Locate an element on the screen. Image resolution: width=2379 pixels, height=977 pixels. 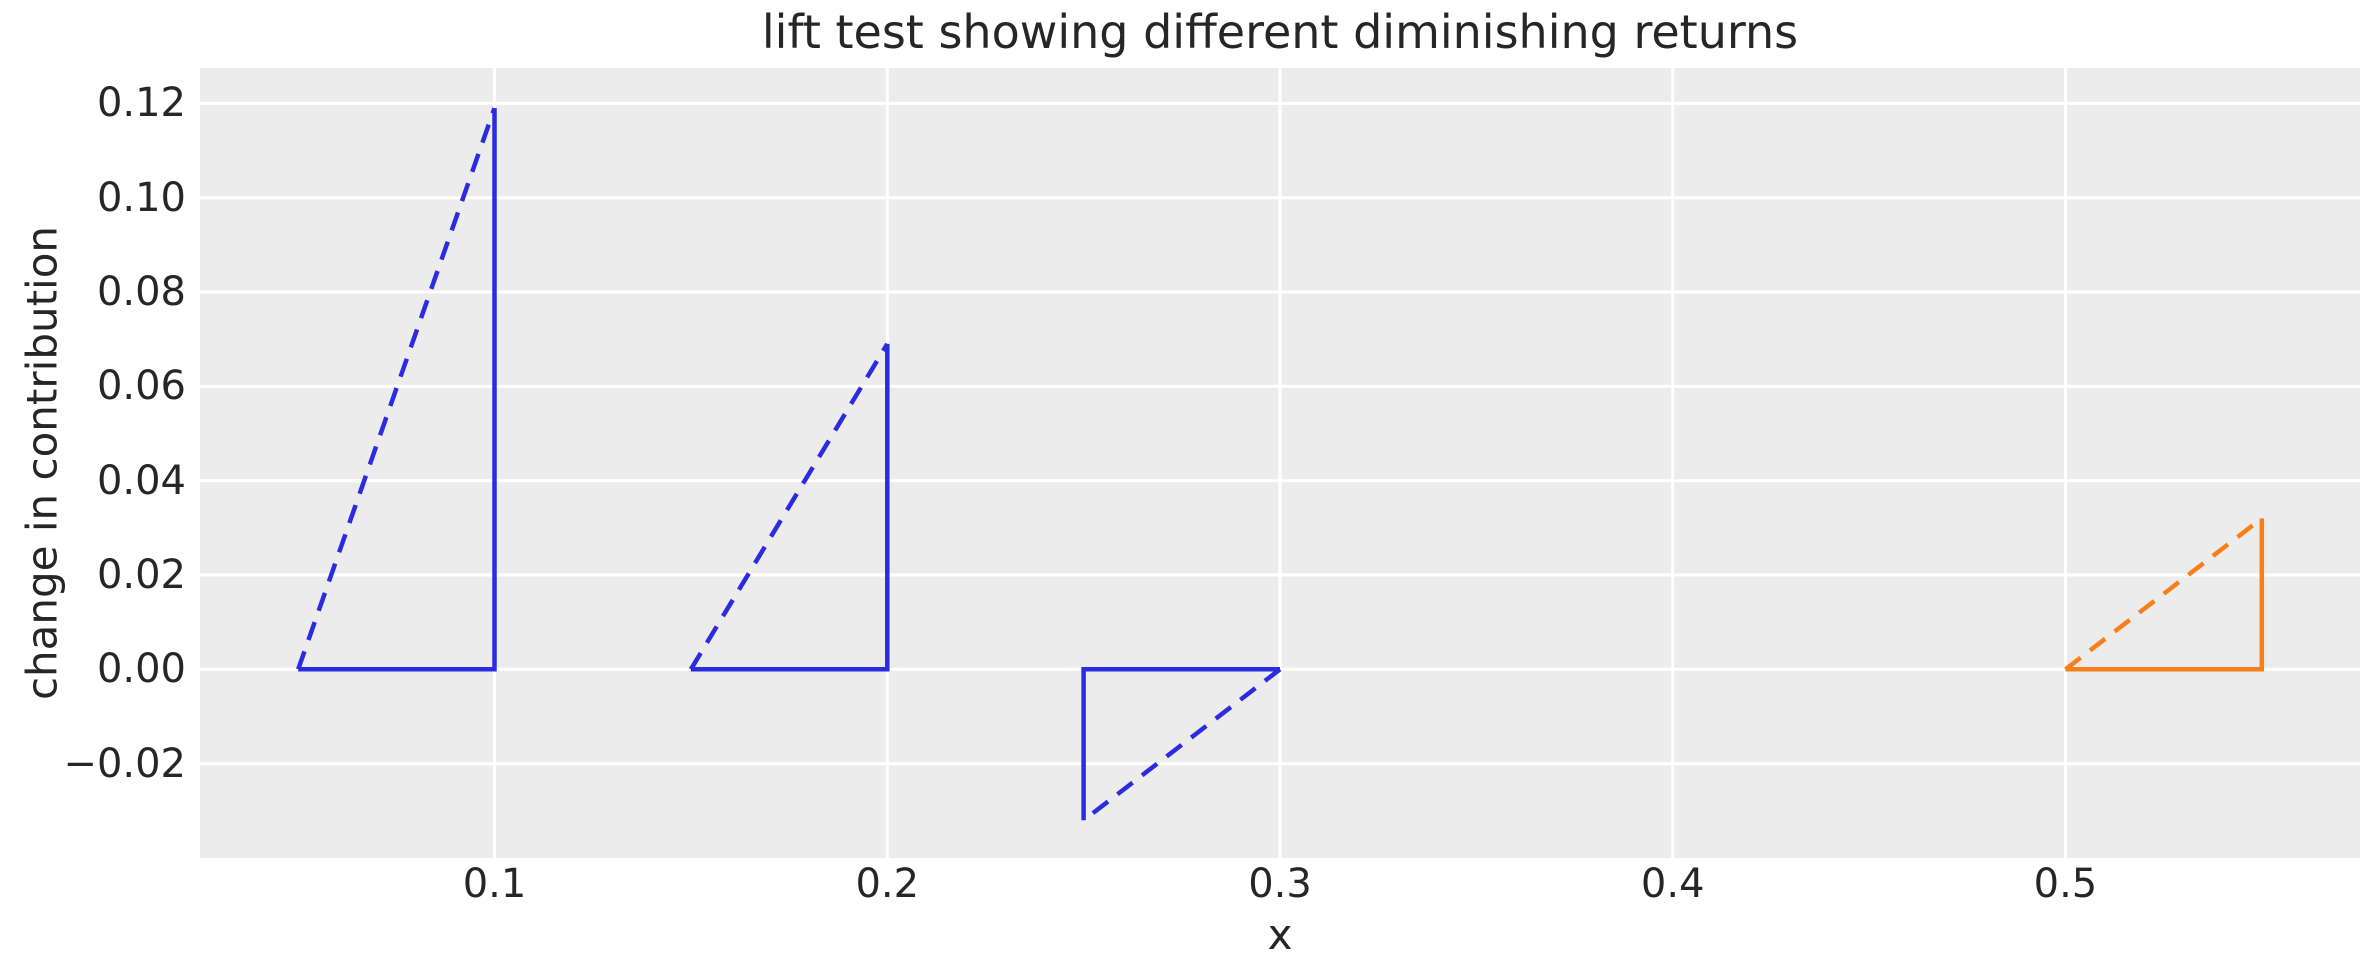
x-tick-label: 0.5 is located at coordinates (2065, 884).